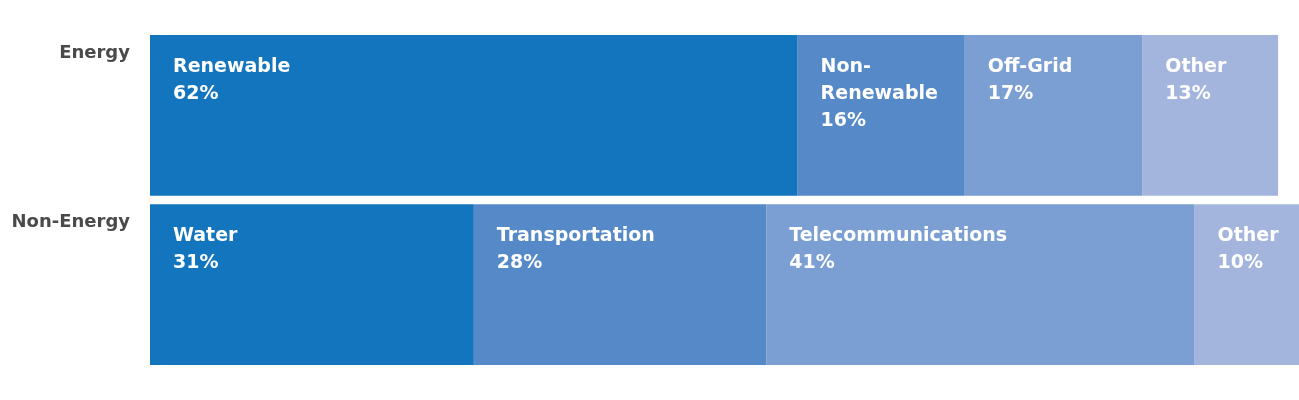 The width and height of the screenshot is (1299, 400). What do you see at coordinates (95, 52) in the screenshot?
I see `y-tick-label: Energy` at bounding box center [95, 52].